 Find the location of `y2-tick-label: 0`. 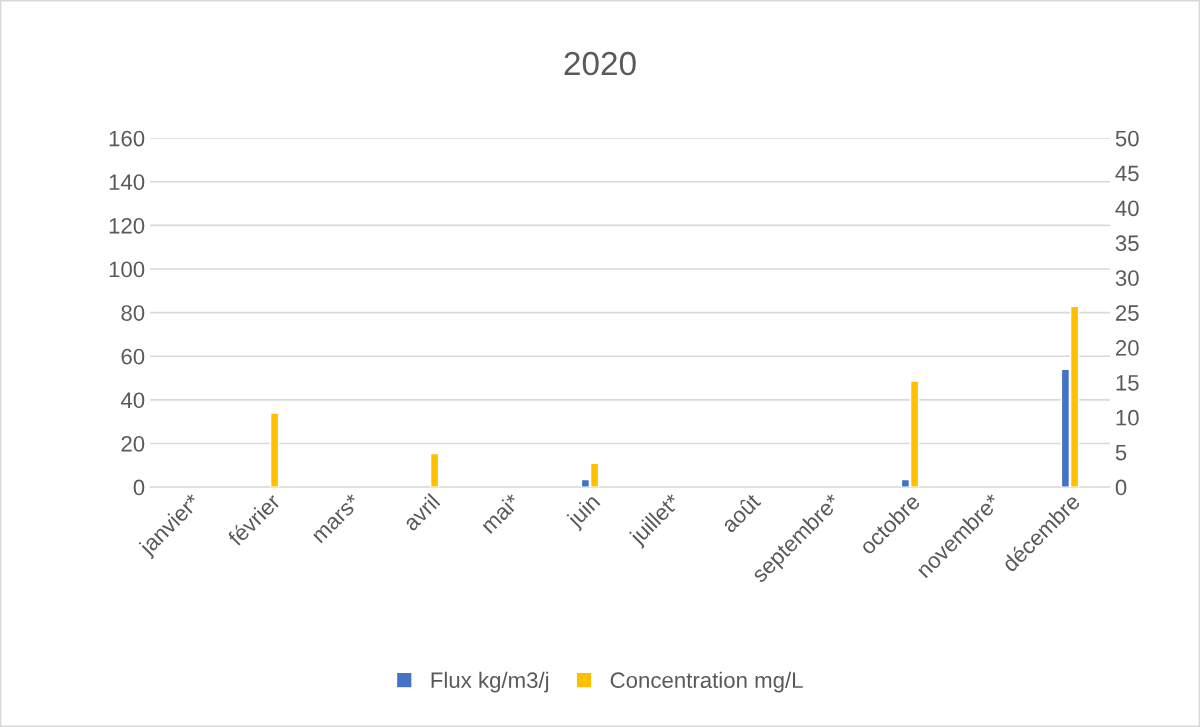

y2-tick-label: 0 is located at coordinates (1121, 487).